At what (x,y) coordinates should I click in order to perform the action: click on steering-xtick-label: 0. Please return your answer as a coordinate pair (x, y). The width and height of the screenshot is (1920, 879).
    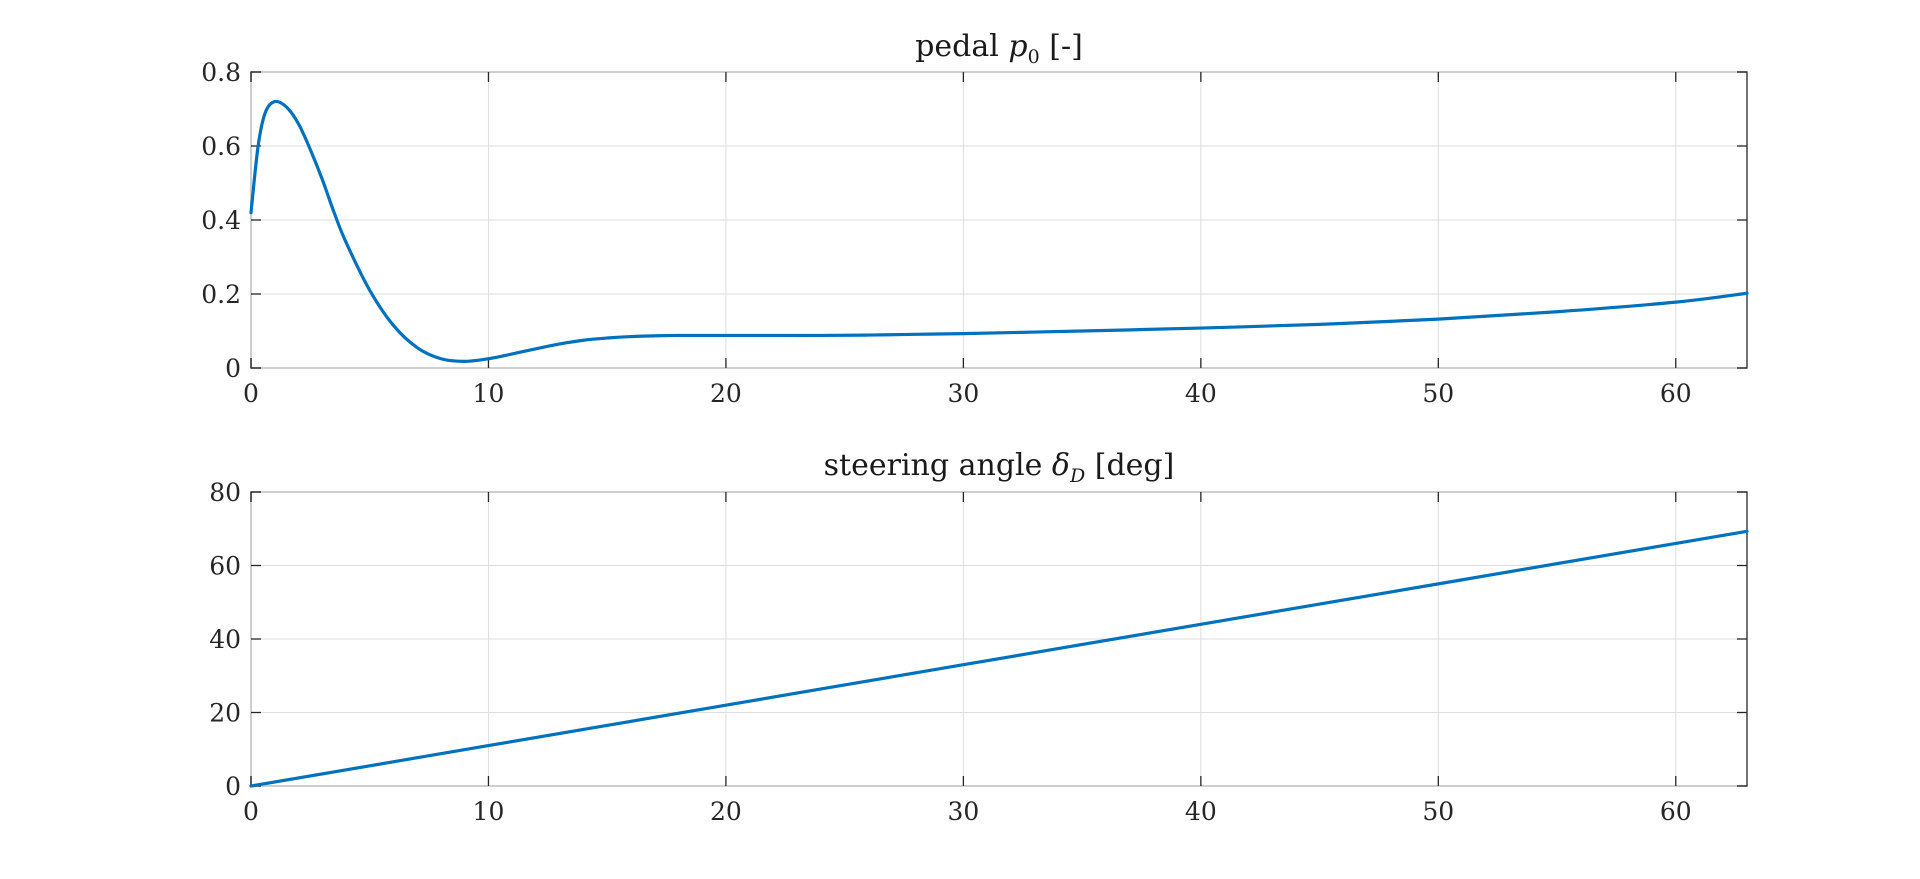
    Looking at the image, I should click on (251, 811).